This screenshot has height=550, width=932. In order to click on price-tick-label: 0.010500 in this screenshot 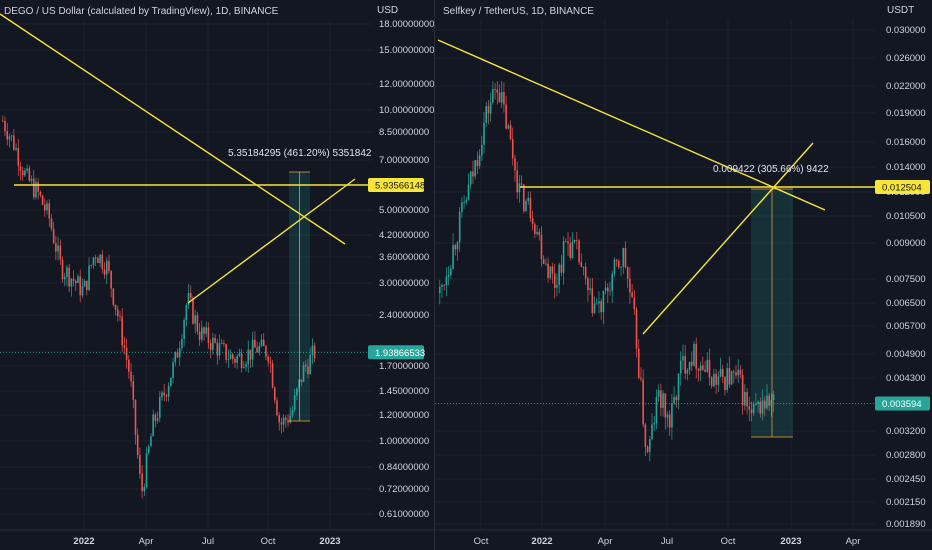, I will do `click(906, 216)`.